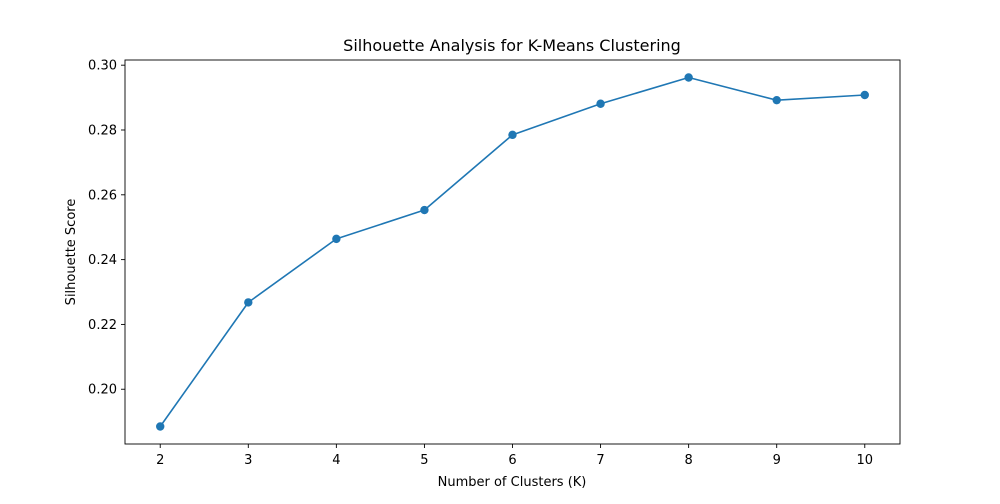 The image size is (1000, 504). What do you see at coordinates (512, 460) in the screenshot?
I see `x-tick-label: 6` at bounding box center [512, 460].